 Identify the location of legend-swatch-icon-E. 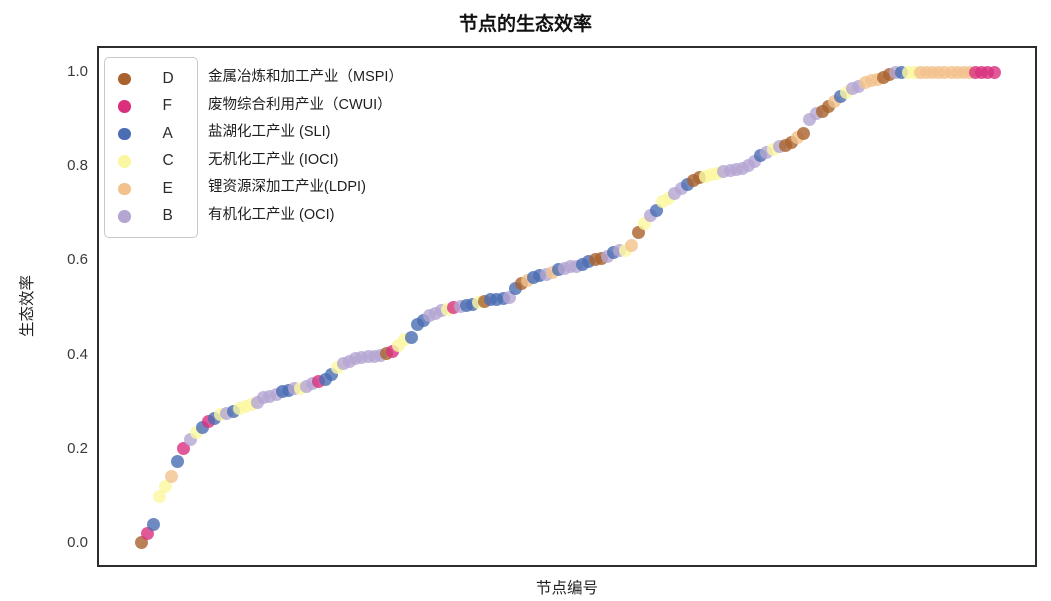
(124, 188).